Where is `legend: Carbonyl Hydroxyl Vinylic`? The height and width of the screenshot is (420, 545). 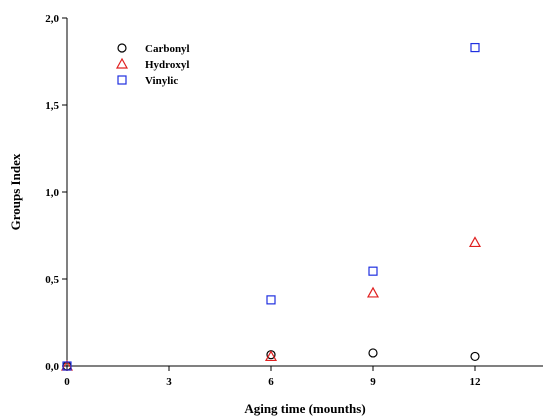
legend: Carbonyl Hydroxyl Vinylic is located at coordinates (152, 65).